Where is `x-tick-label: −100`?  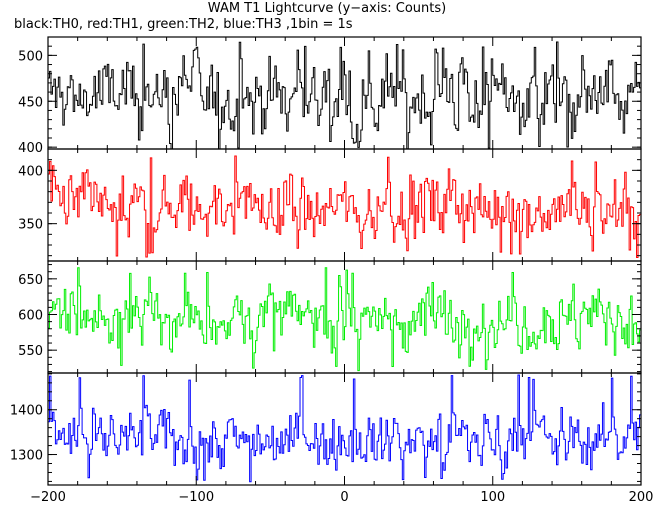 x-tick-label: −100 is located at coordinates (196, 497).